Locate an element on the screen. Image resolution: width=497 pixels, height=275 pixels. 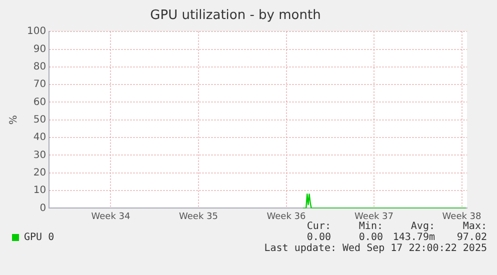
x-tick-label: Week 36 is located at coordinates (286, 217).